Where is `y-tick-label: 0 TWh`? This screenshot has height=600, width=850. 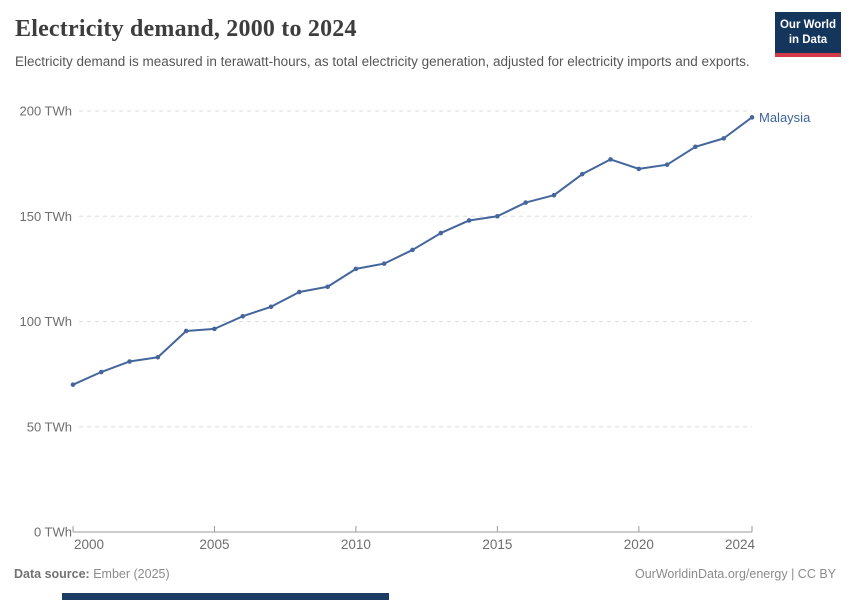
y-tick-label: 0 TWh is located at coordinates (53, 532).